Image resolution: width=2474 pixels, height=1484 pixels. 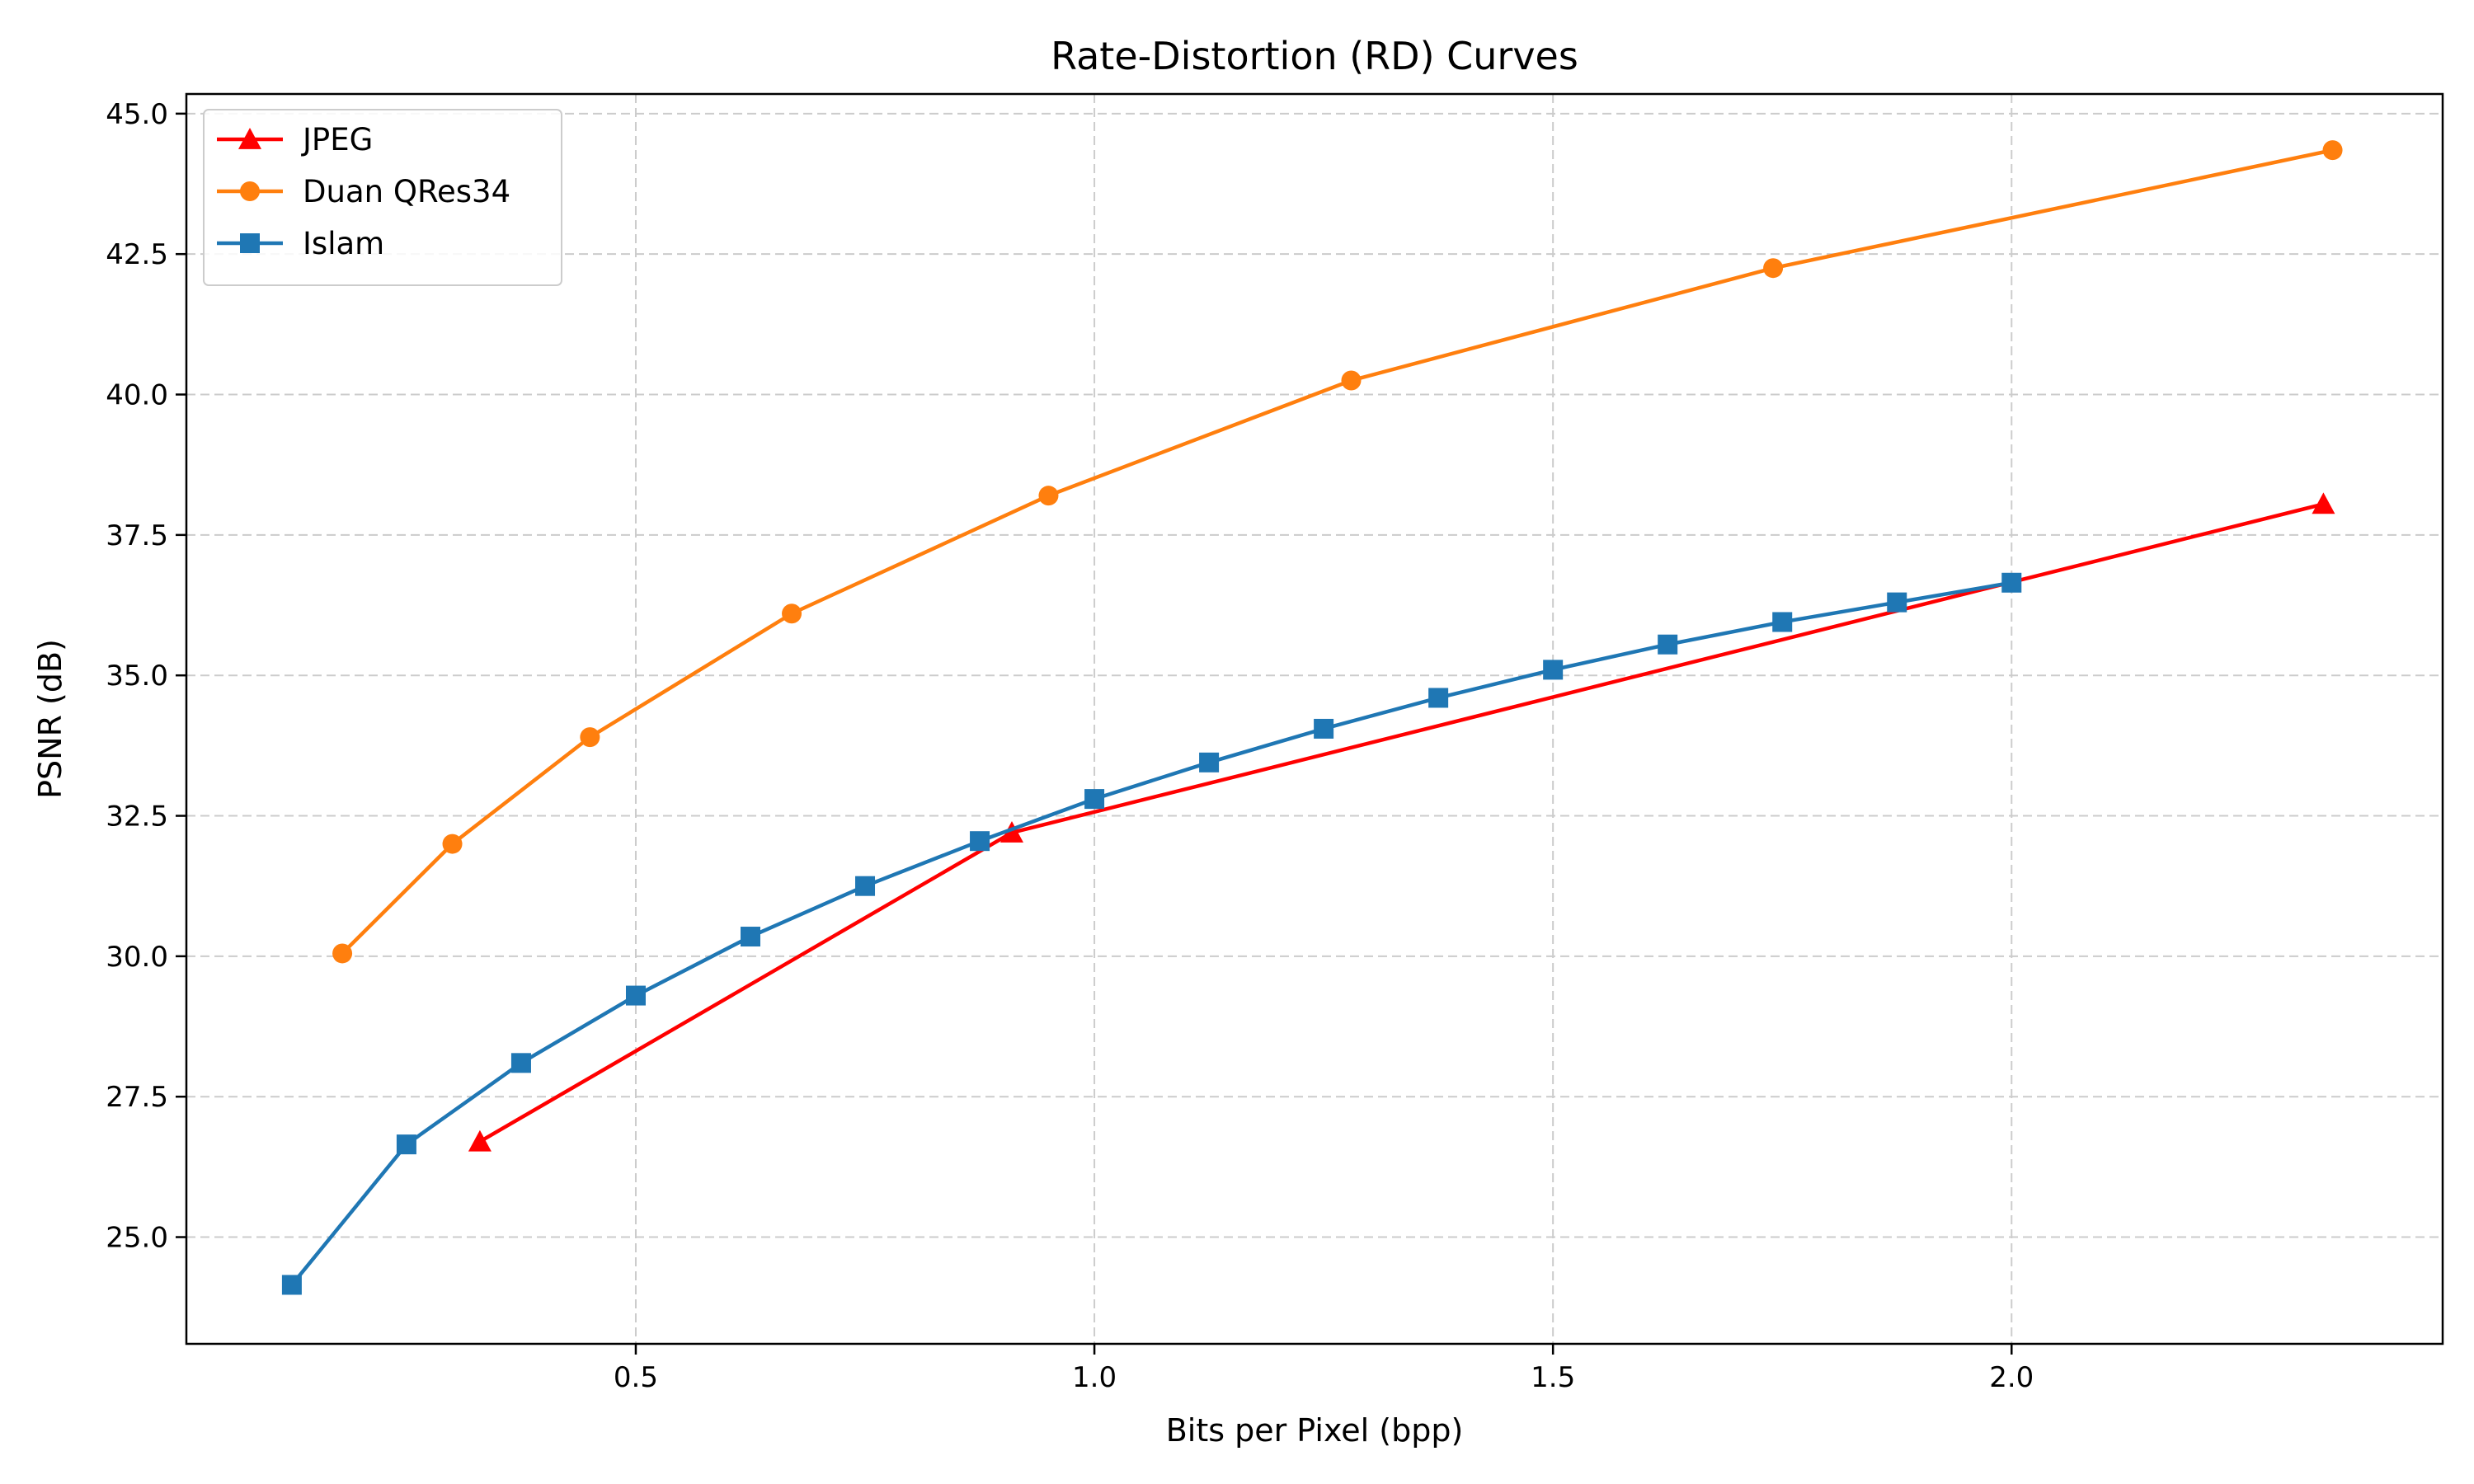 I want to click on legend-marker-jpeg, so click(x=249, y=138).